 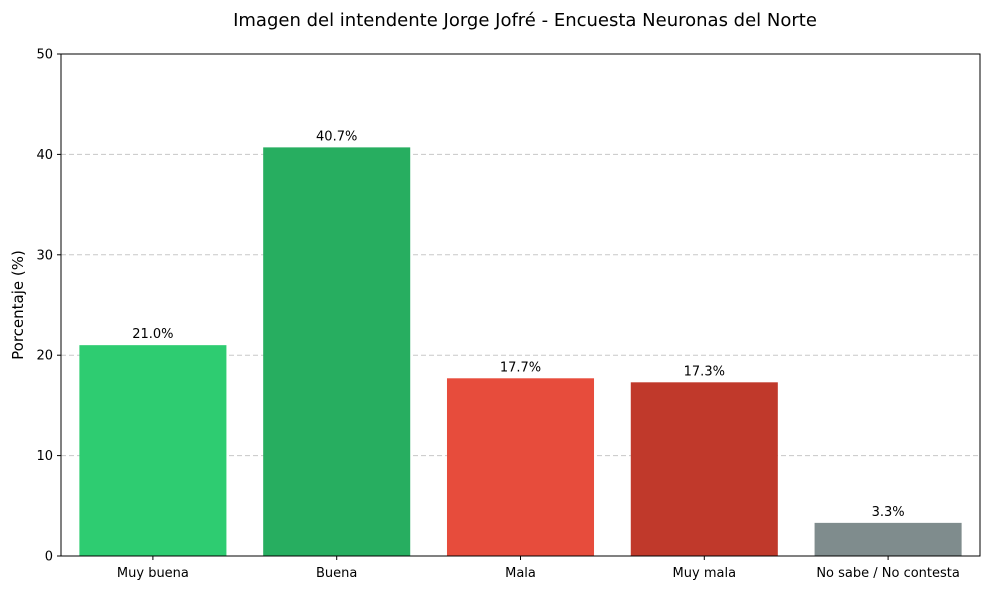 I want to click on x-tick-label: Buena, so click(x=336, y=573).